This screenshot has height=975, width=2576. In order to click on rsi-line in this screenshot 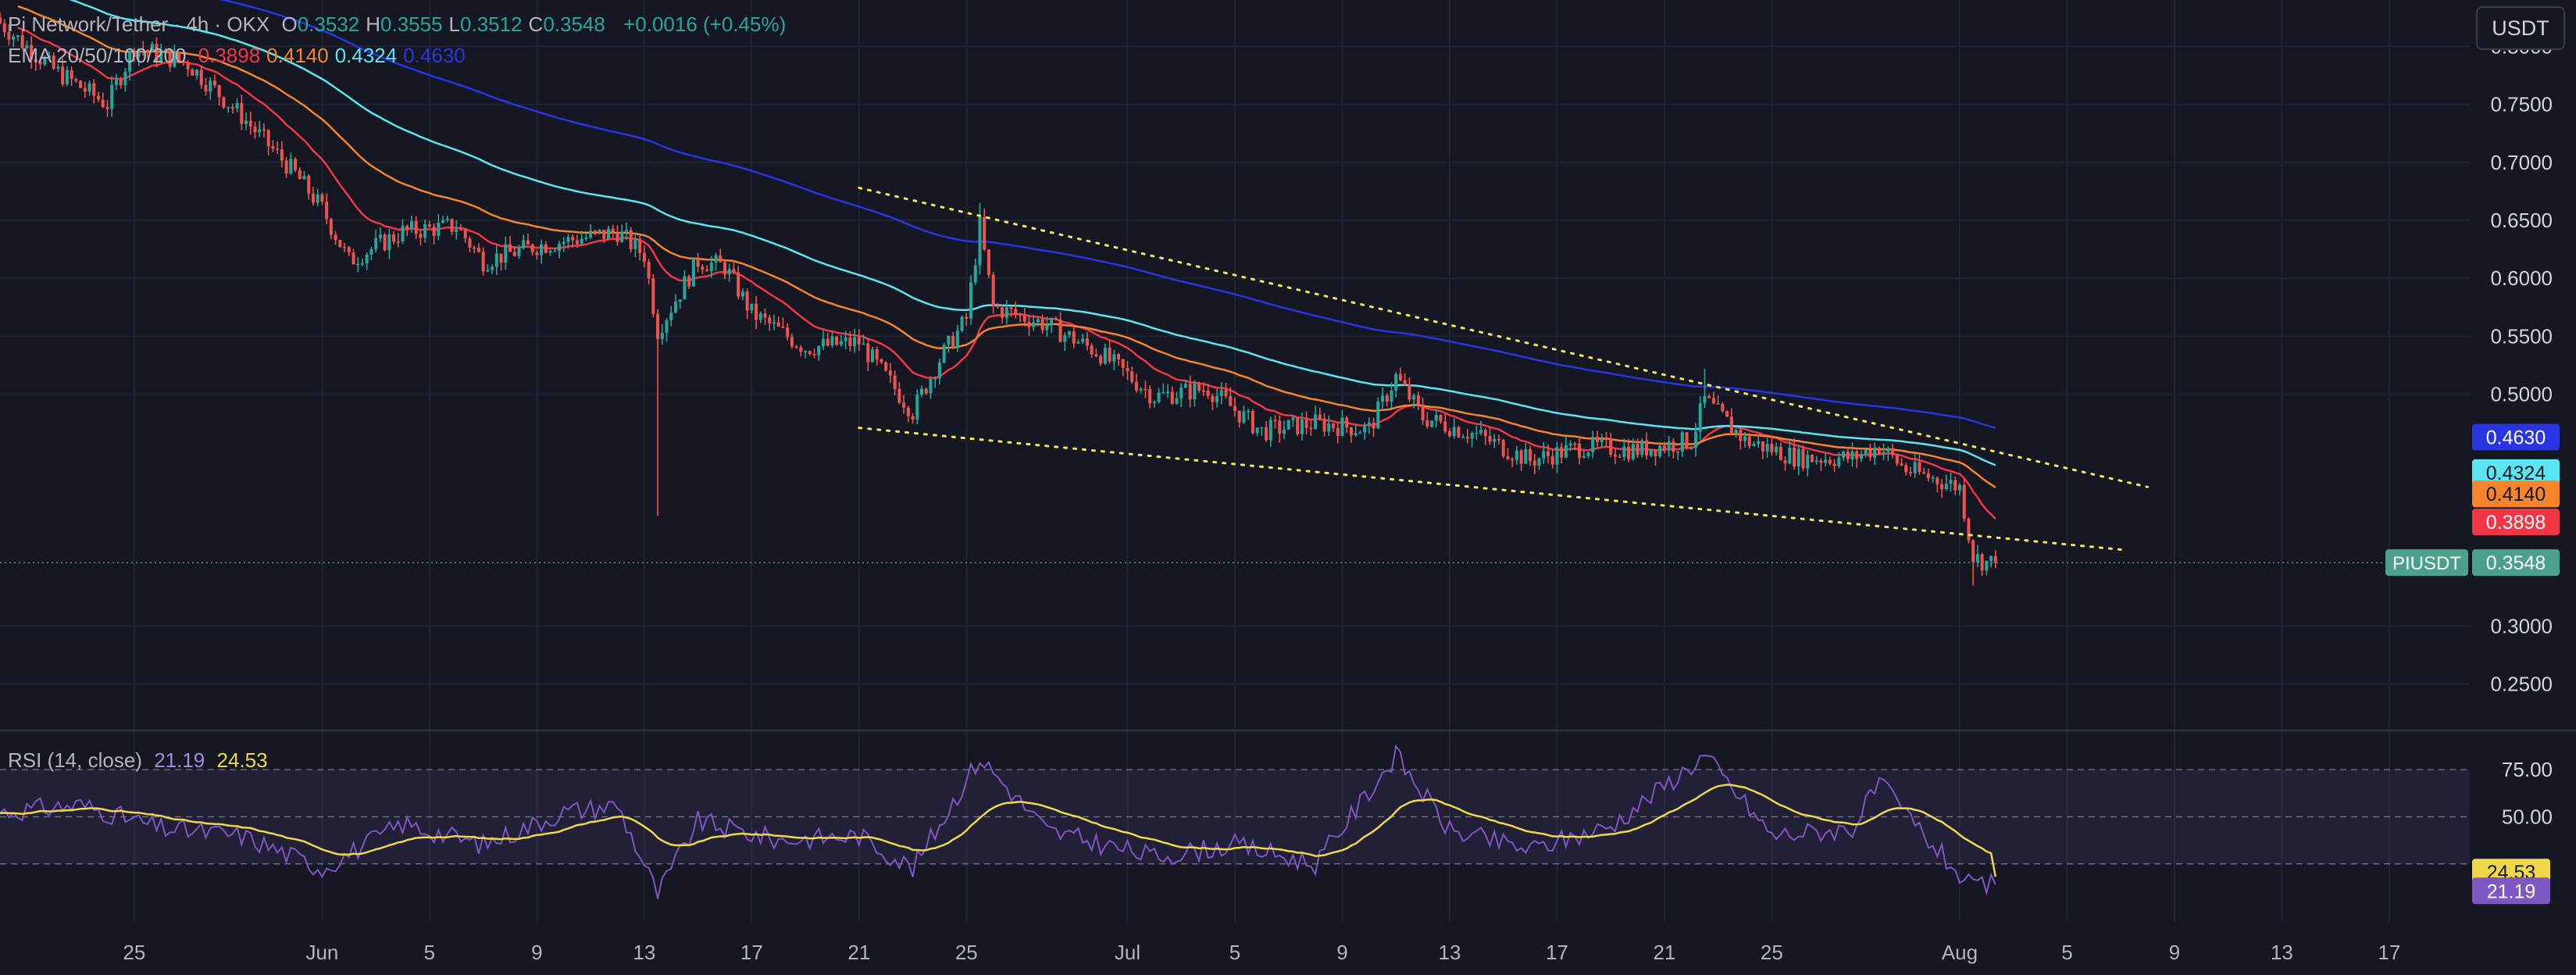, I will do `click(998, 821)`.